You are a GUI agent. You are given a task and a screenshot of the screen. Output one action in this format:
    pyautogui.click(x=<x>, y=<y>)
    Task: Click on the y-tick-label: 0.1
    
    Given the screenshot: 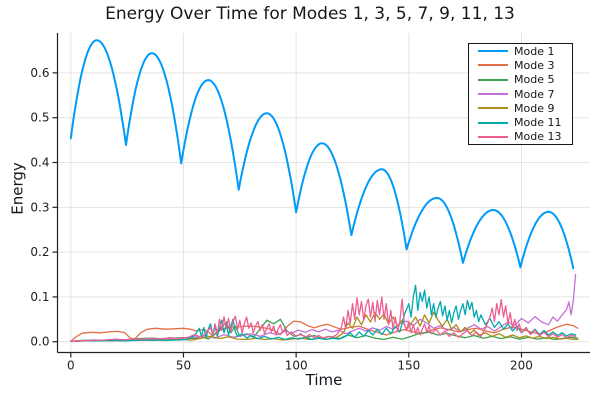 What is the action you would take?
    pyautogui.click(x=39, y=297)
    